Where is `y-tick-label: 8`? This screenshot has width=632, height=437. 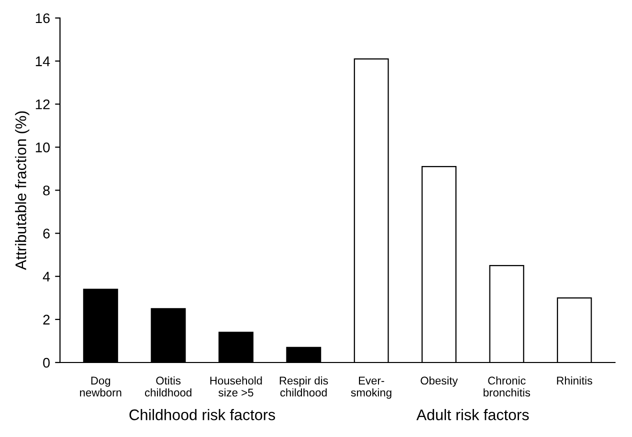
y-tick-label: 8 is located at coordinates (46, 191).